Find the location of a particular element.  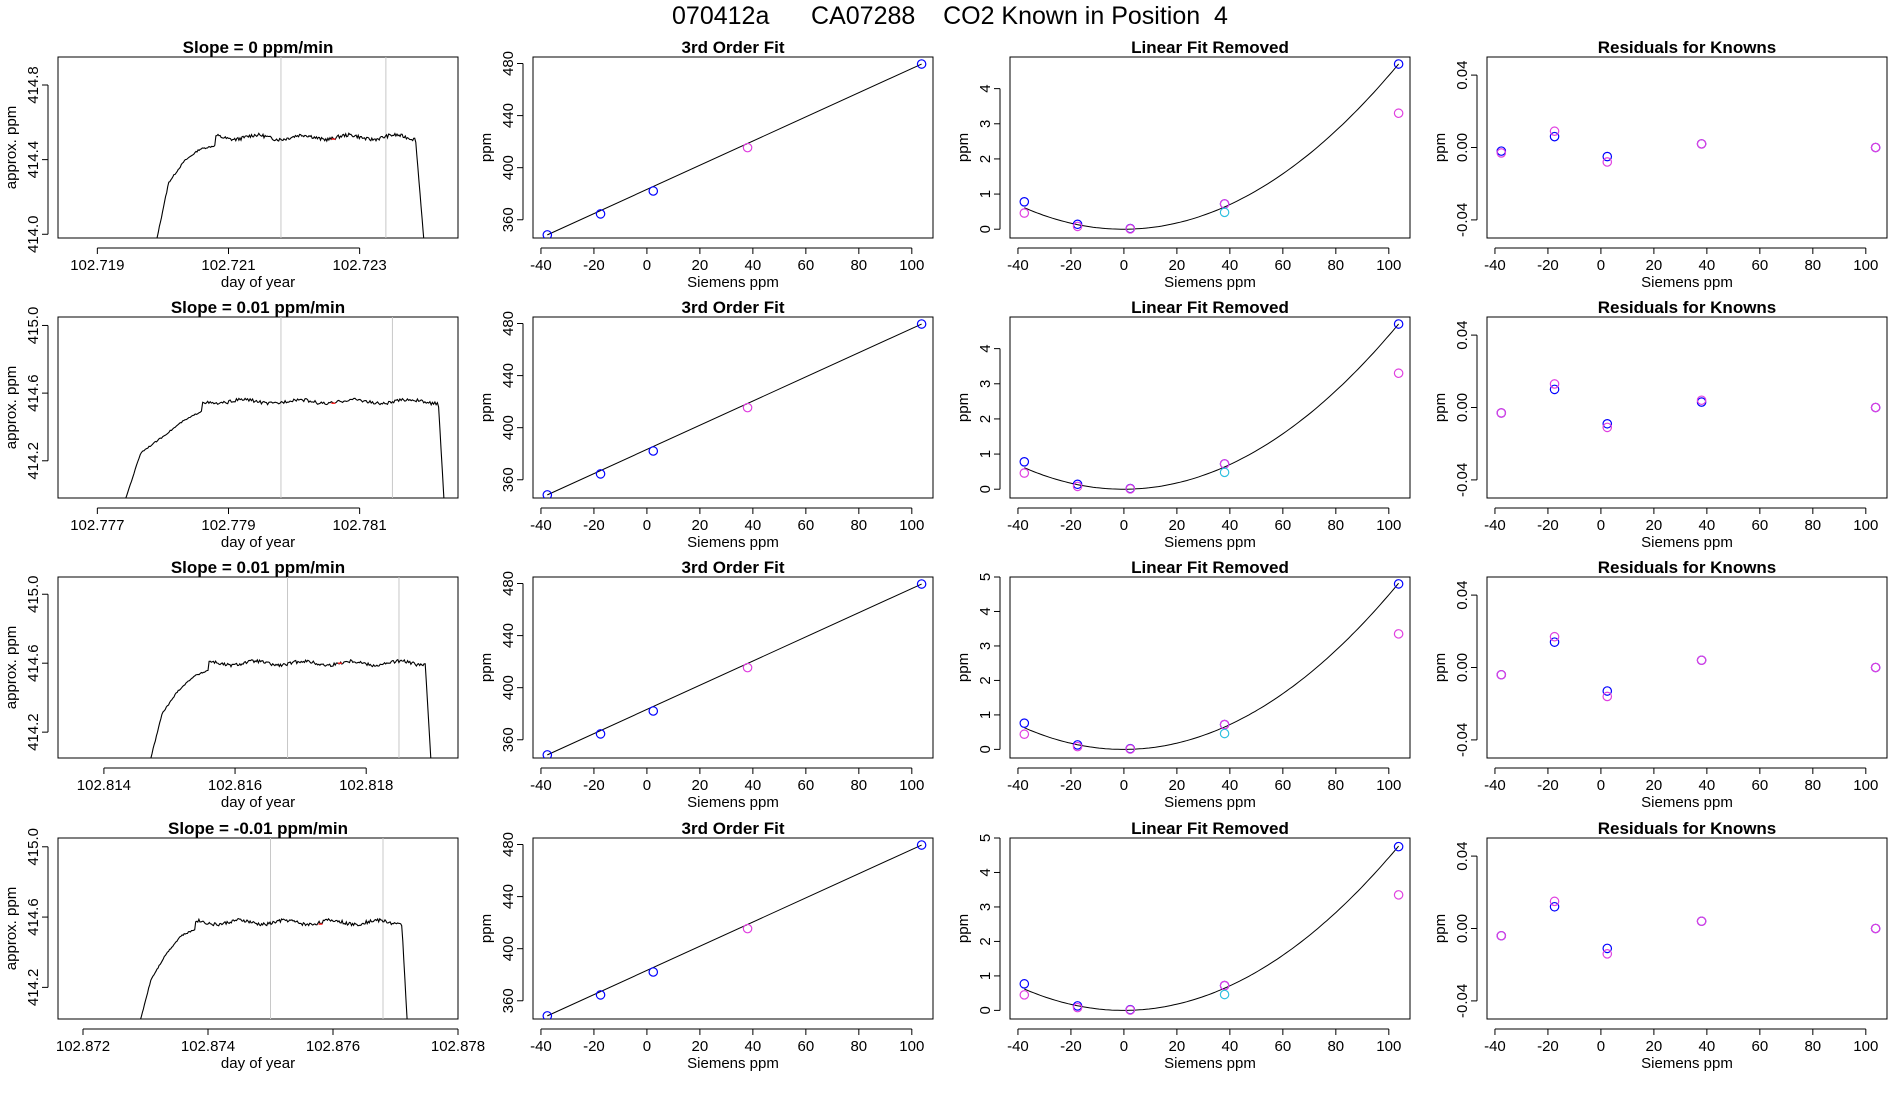

x-tick-label: 102.781 is located at coordinates (360, 525).